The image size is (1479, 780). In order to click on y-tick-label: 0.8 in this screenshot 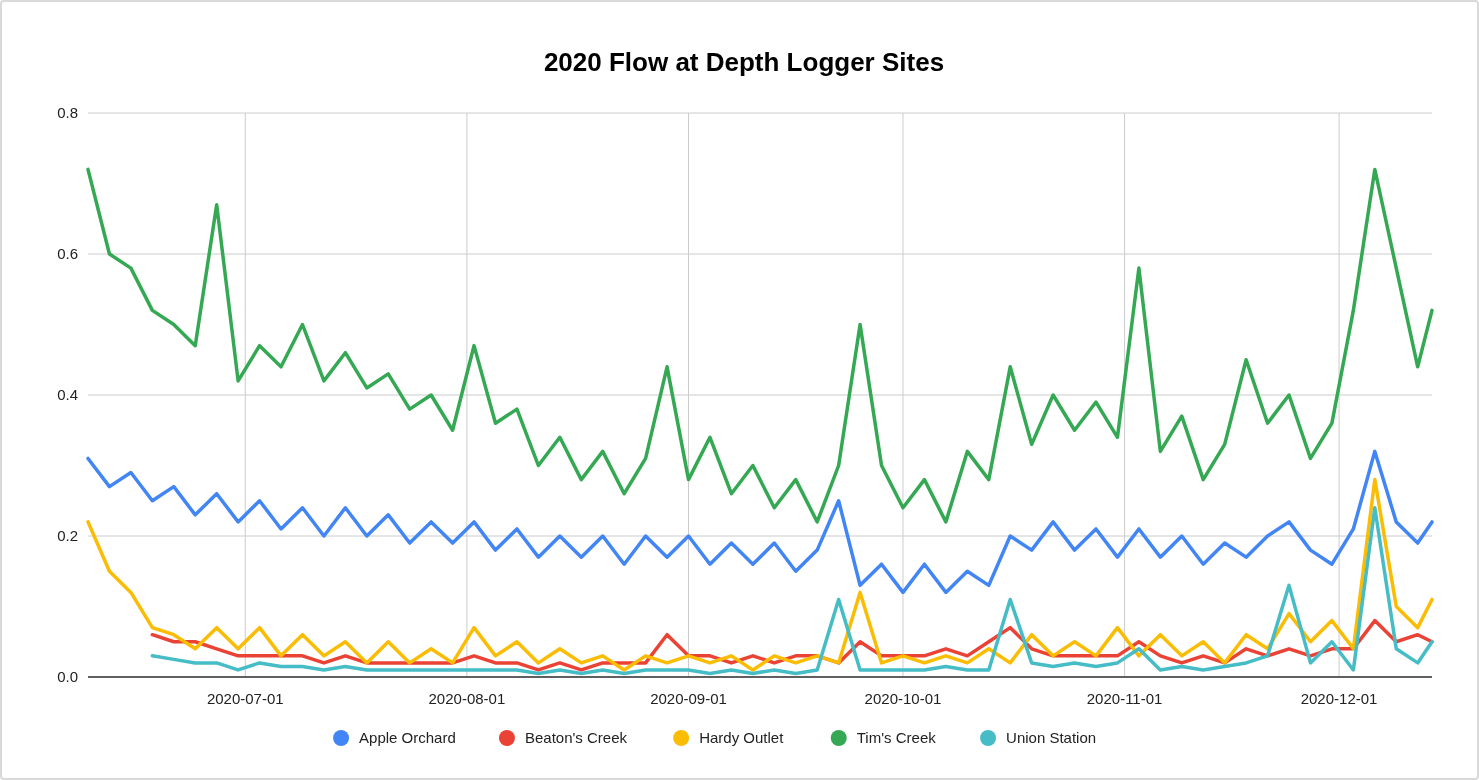, I will do `click(67, 113)`.